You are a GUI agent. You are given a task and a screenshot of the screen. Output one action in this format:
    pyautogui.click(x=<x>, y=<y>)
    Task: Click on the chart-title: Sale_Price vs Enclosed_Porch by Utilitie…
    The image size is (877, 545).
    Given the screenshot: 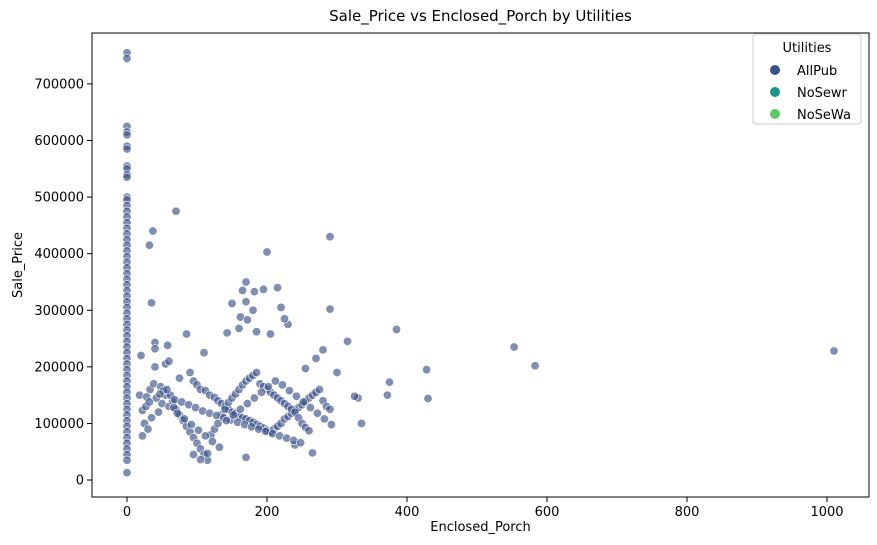 What is the action you would take?
    pyautogui.click(x=480, y=16)
    